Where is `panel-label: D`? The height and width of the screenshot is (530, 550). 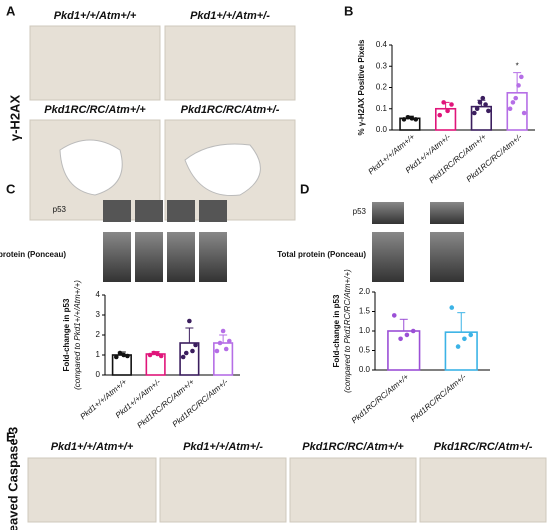
panel-label: D is located at coordinates (304, 188).